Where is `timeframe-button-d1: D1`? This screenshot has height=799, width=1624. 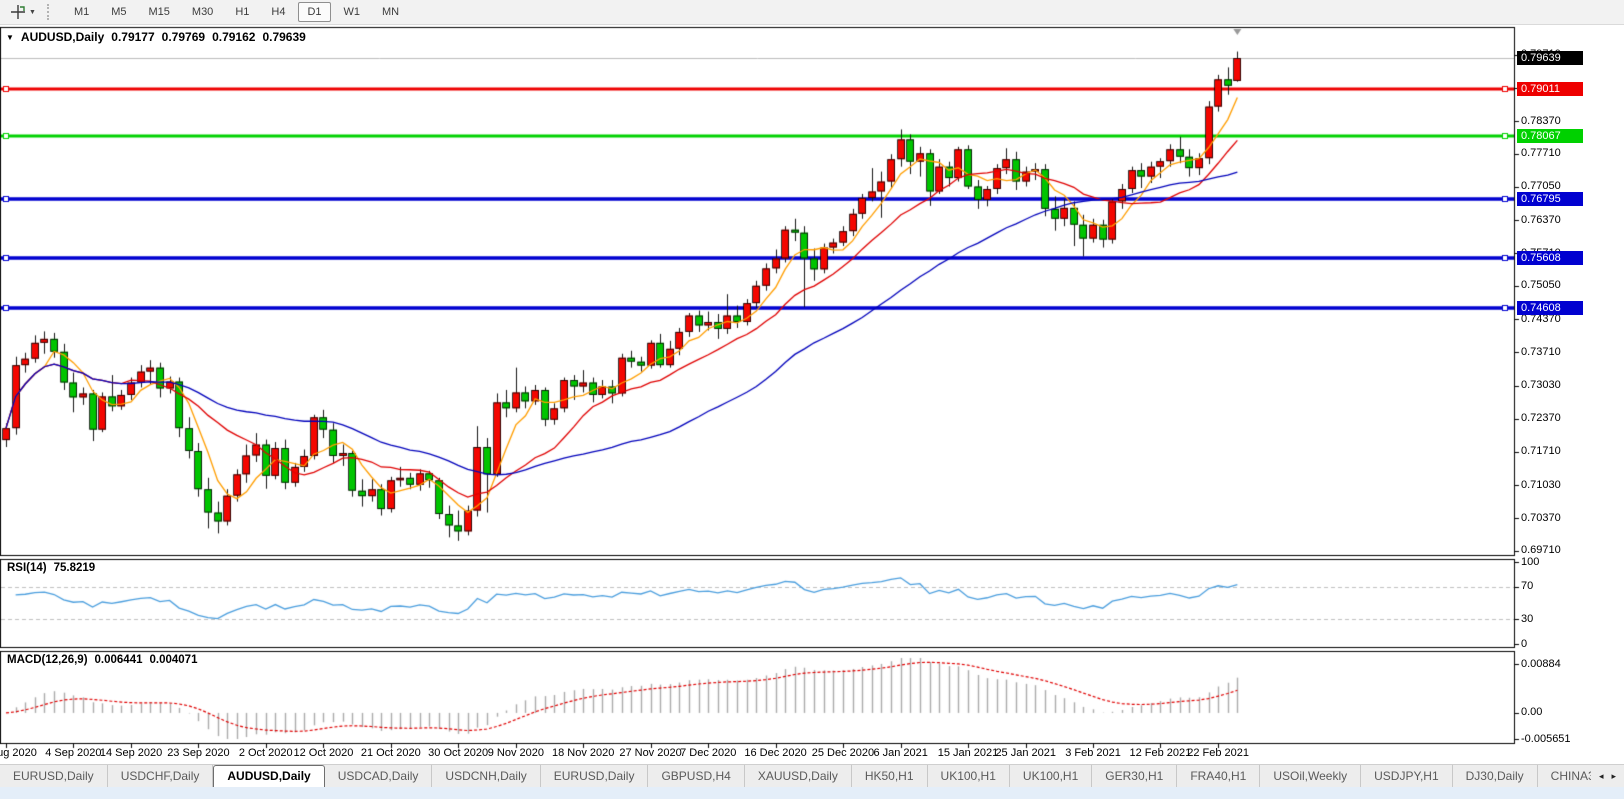
timeframe-button-d1: D1 is located at coordinates (314, 12).